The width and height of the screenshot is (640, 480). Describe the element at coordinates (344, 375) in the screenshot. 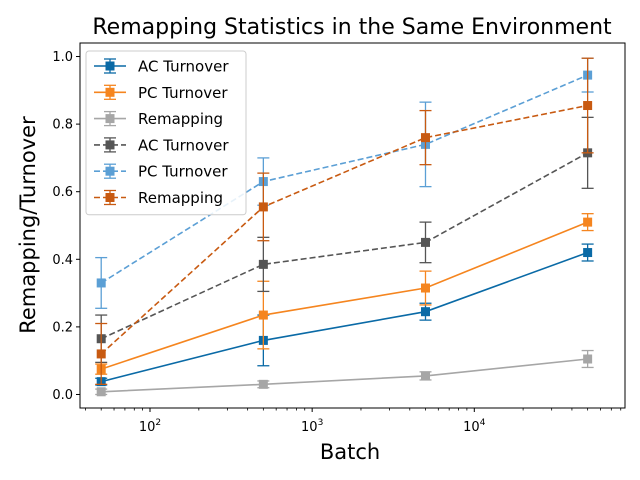

I see `series-line` at that location.